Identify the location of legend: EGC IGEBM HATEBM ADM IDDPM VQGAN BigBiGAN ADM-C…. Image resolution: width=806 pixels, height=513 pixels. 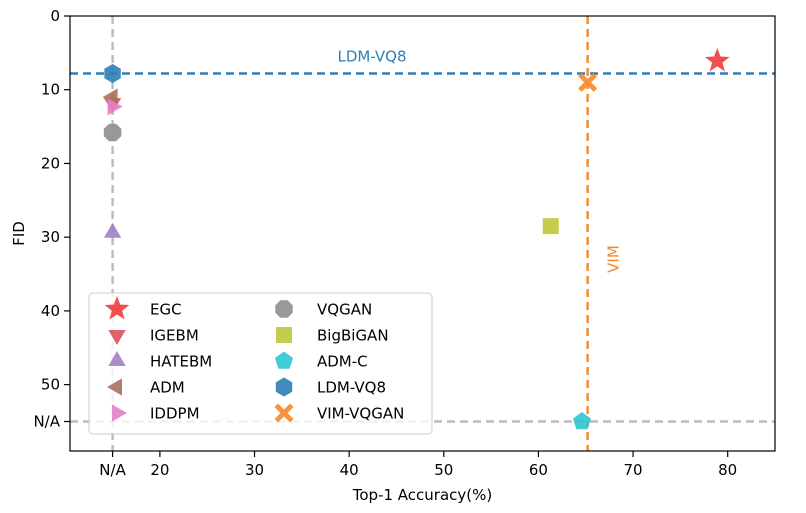
(260, 363).